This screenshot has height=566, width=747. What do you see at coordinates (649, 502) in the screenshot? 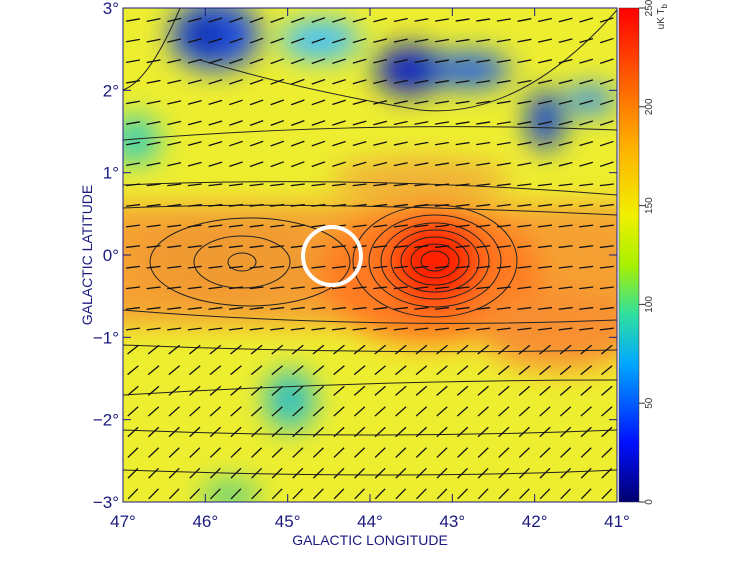
I see `colorbar-tick-label: 0` at bounding box center [649, 502].